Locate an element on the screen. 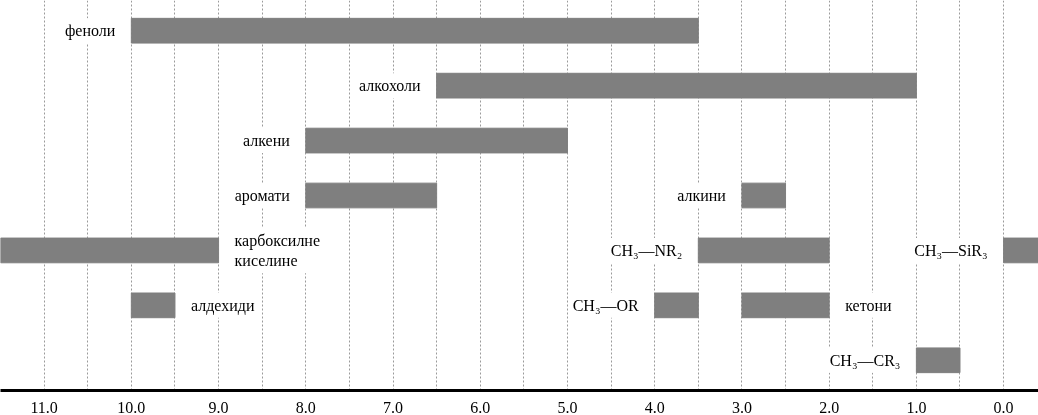 The width and height of the screenshot is (1038, 415). series-label: алдехиди is located at coordinates (222, 305).